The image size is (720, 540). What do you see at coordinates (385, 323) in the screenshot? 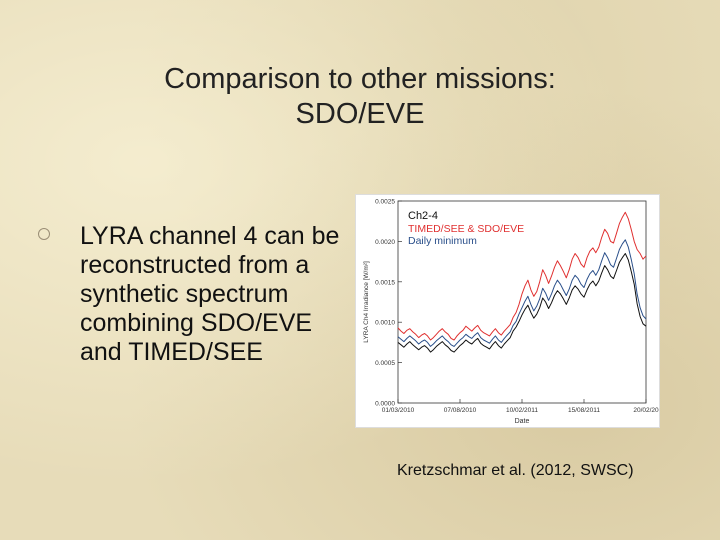
I see `y-tick-label: 0.0010` at bounding box center [385, 323].